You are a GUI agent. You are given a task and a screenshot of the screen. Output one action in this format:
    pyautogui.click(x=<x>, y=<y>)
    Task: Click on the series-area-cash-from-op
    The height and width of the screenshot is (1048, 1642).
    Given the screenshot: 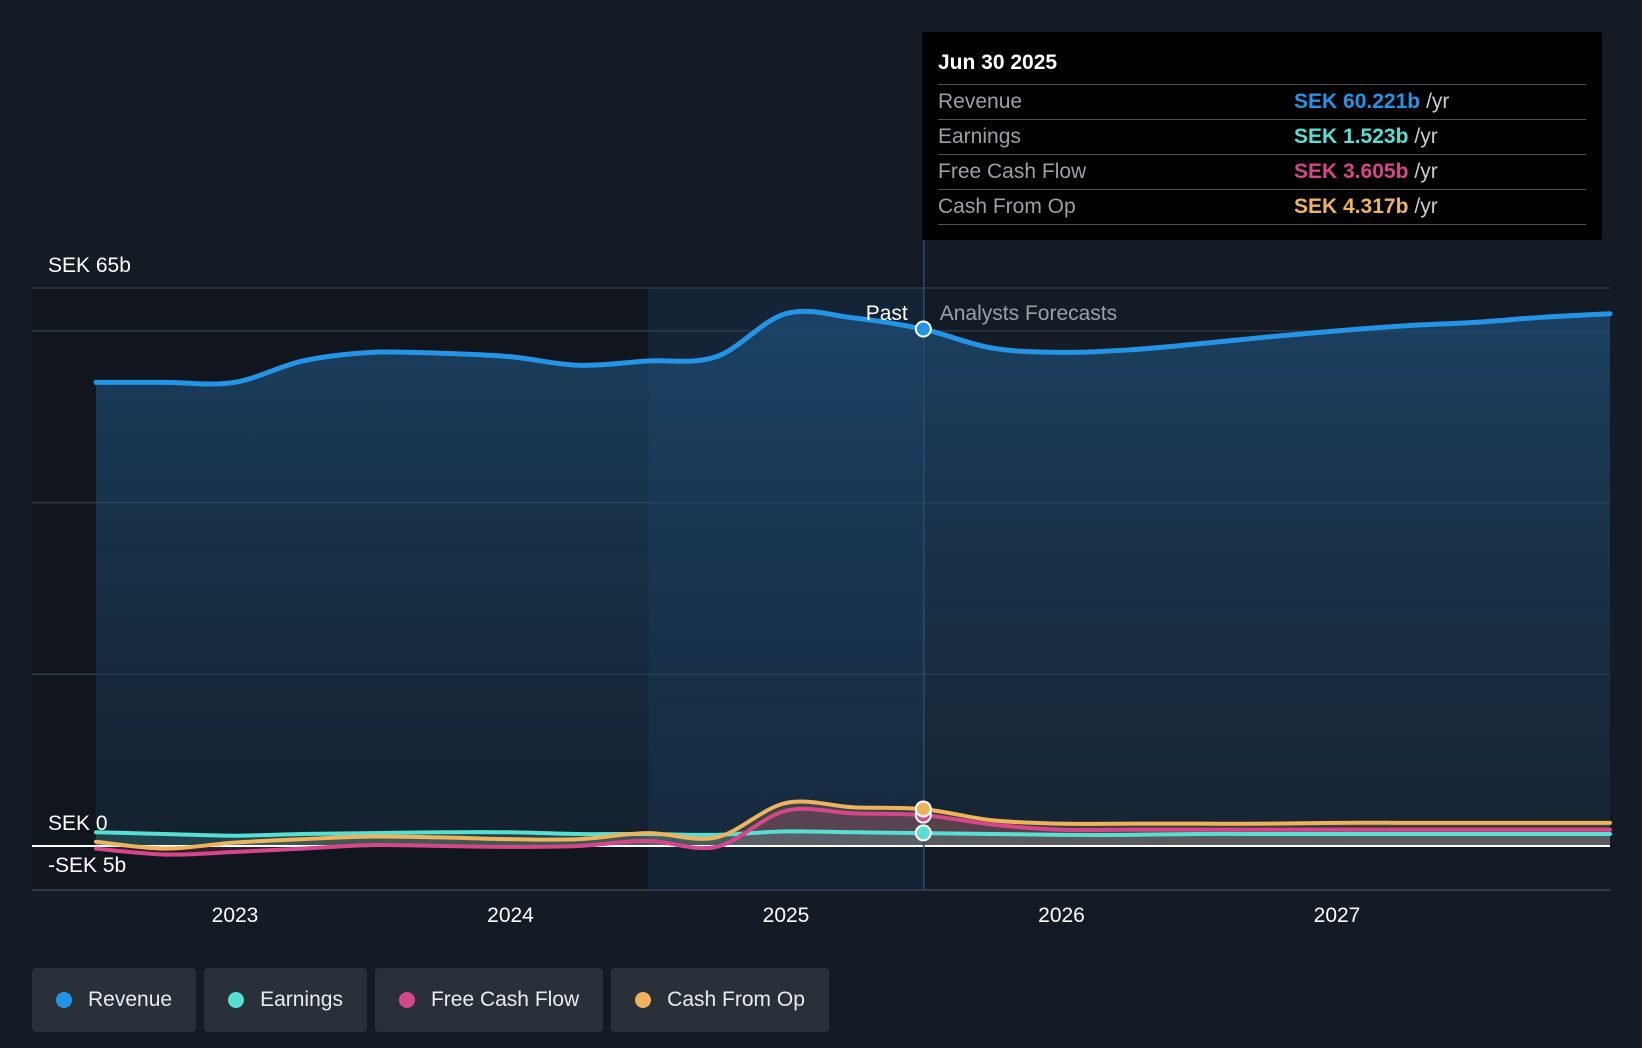 What is the action you would take?
    pyautogui.click(x=853, y=825)
    